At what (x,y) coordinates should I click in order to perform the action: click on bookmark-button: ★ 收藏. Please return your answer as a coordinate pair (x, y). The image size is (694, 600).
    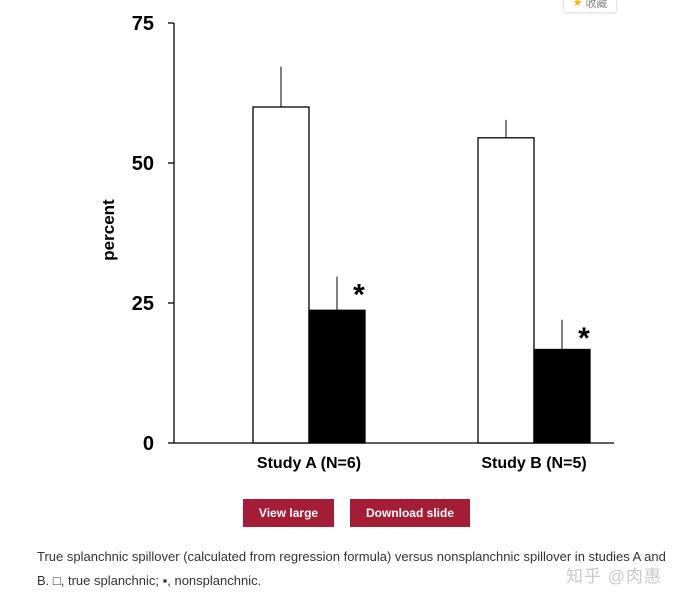
    Looking at the image, I should click on (590, 6).